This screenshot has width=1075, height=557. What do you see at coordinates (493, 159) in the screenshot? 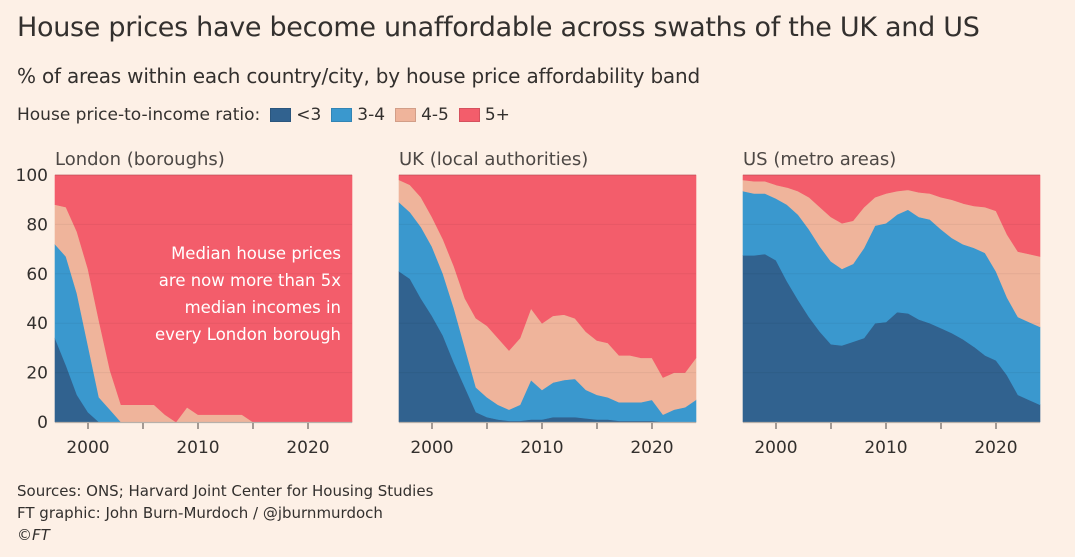
I see `panel-title: UK (local authorities)` at bounding box center [493, 159].